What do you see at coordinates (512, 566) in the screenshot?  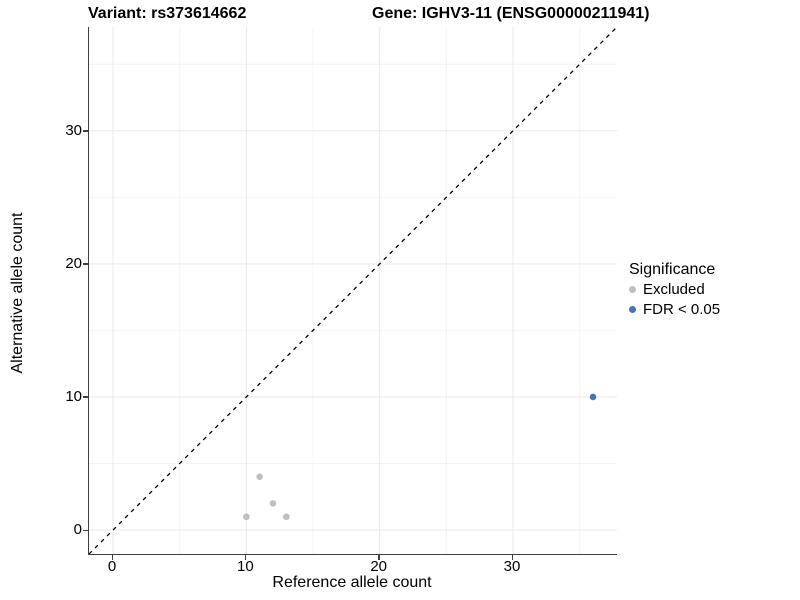 I see `x-tick-label: 30` at bounding box center [512, 566].